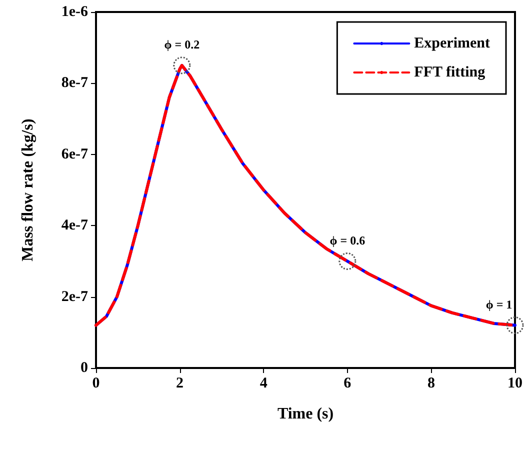  I want to click on y-tick-label: 1e-6, so click(74, 12).